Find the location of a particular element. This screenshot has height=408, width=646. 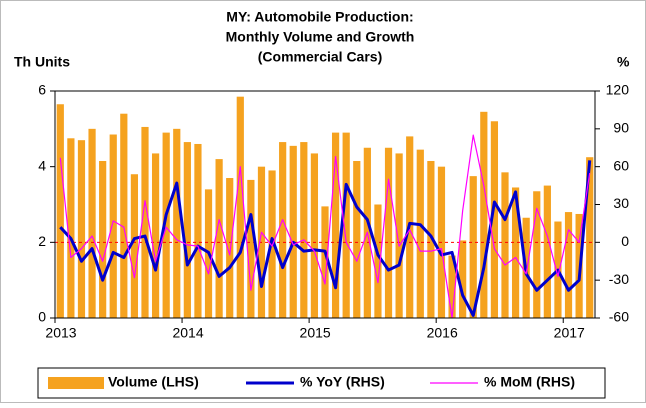

legend-label: Volume (LHS) is located at coordinates (153, 382).